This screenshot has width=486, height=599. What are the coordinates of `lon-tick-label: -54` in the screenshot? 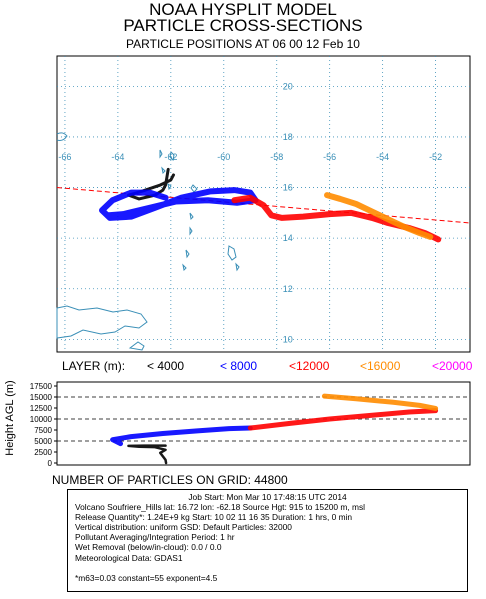 It's located at (382, 157).